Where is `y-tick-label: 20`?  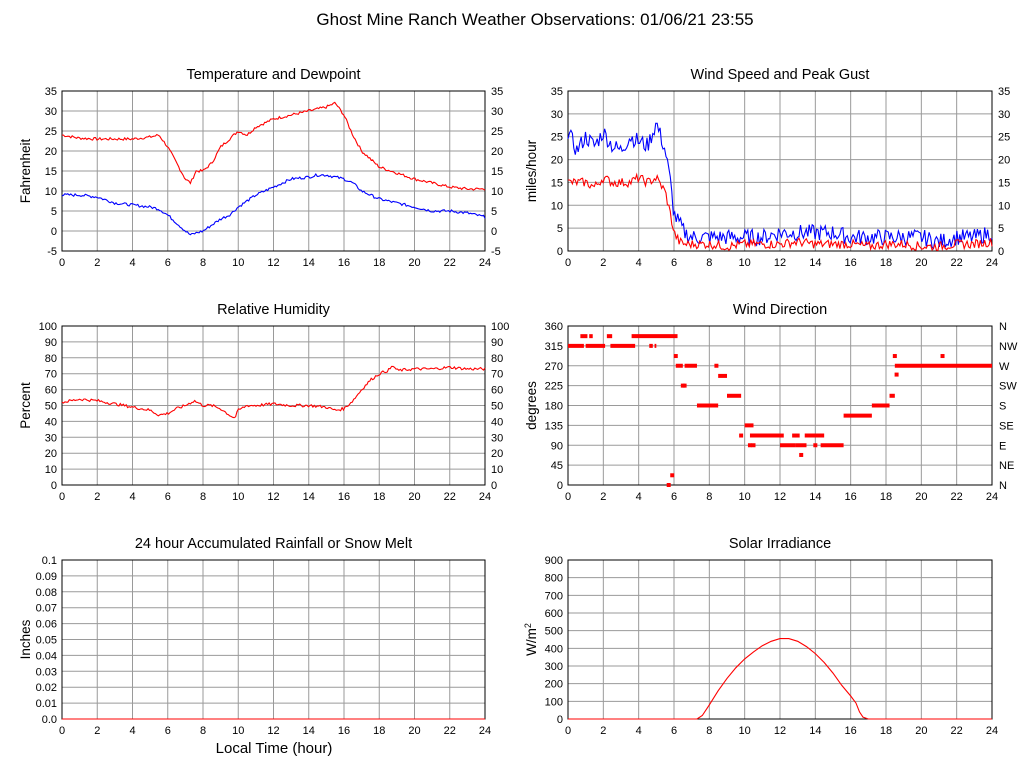 y-tick-label: 20 is located at coordinates (51, 152).